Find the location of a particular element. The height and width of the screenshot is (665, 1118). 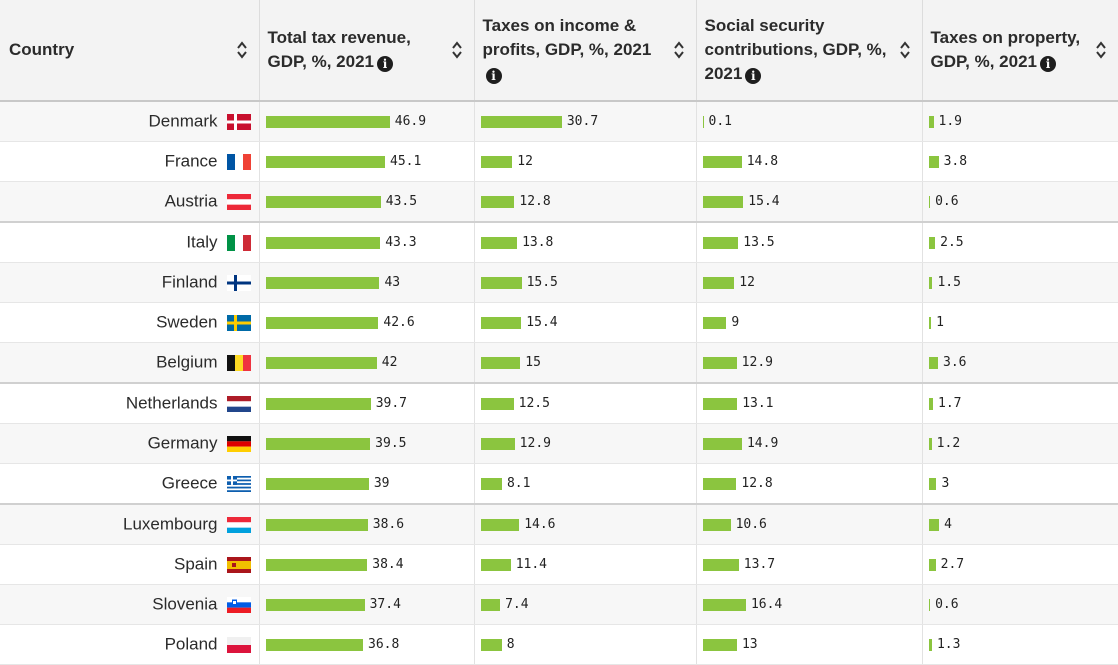

value-cell: 39 is located at coordinates (367, 484).